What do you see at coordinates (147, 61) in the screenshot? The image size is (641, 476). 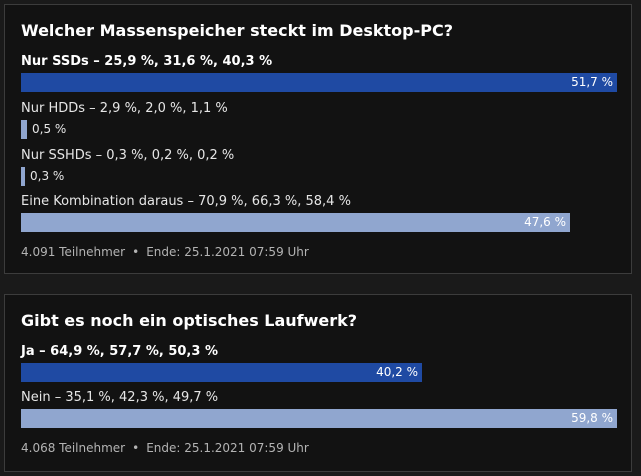 I see `option-label: Nur SSDs – 25,9 %, 31,6 %, 40,3 %` at bounding box center [147, 61].